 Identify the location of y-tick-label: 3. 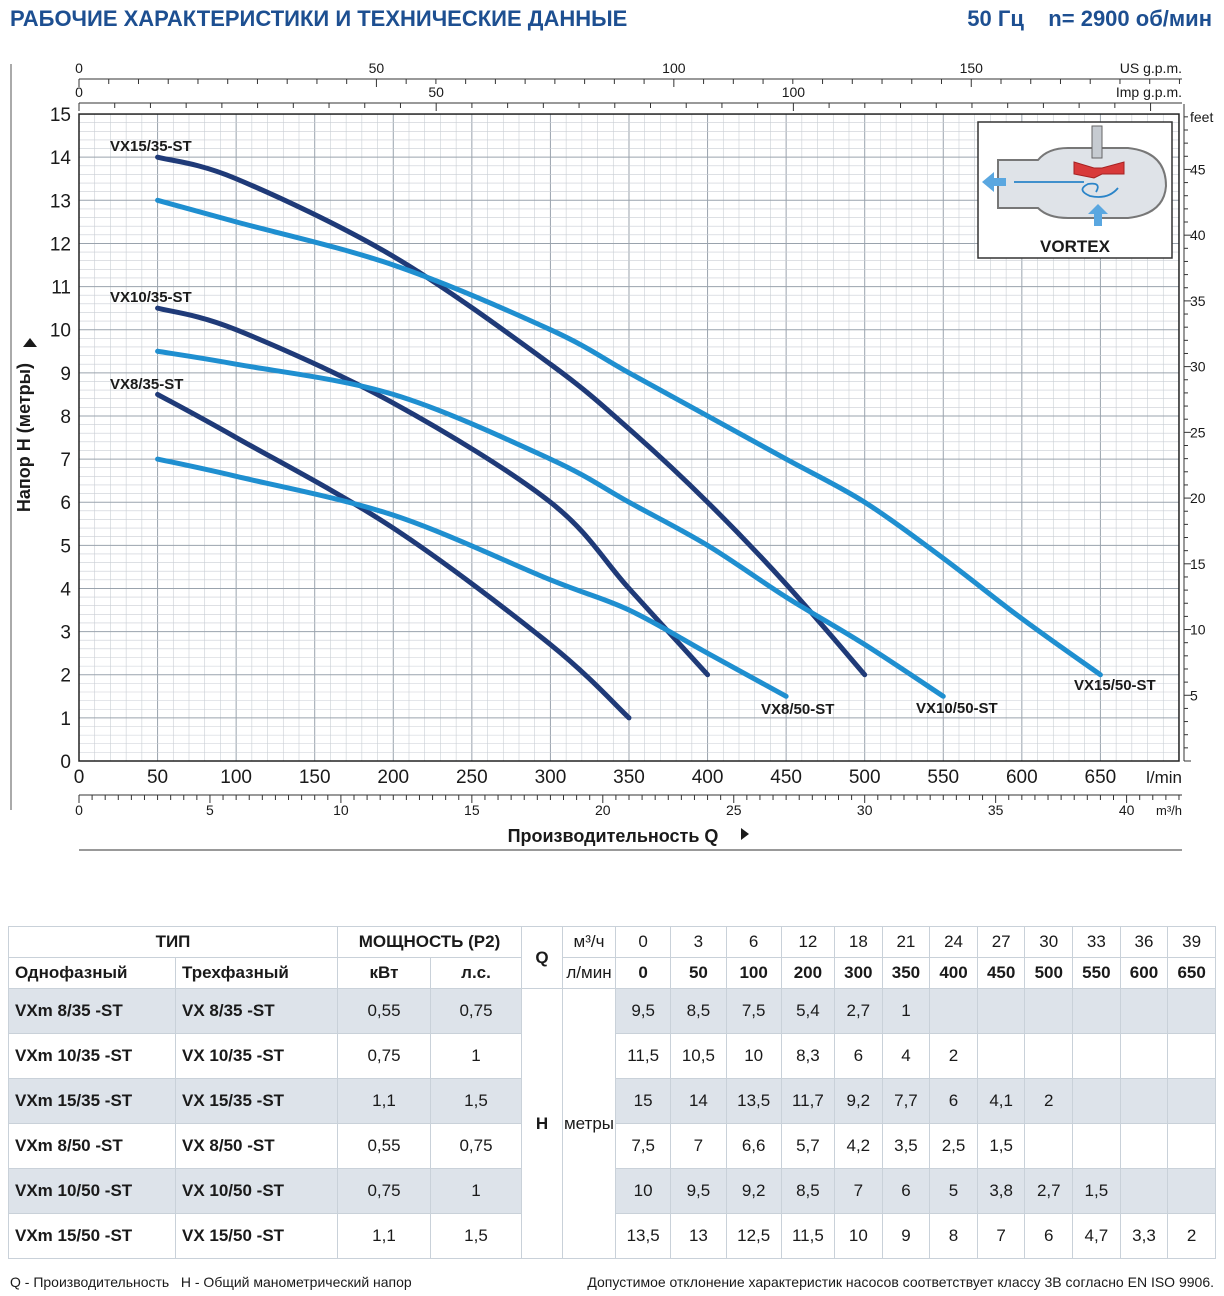
(65, 633).